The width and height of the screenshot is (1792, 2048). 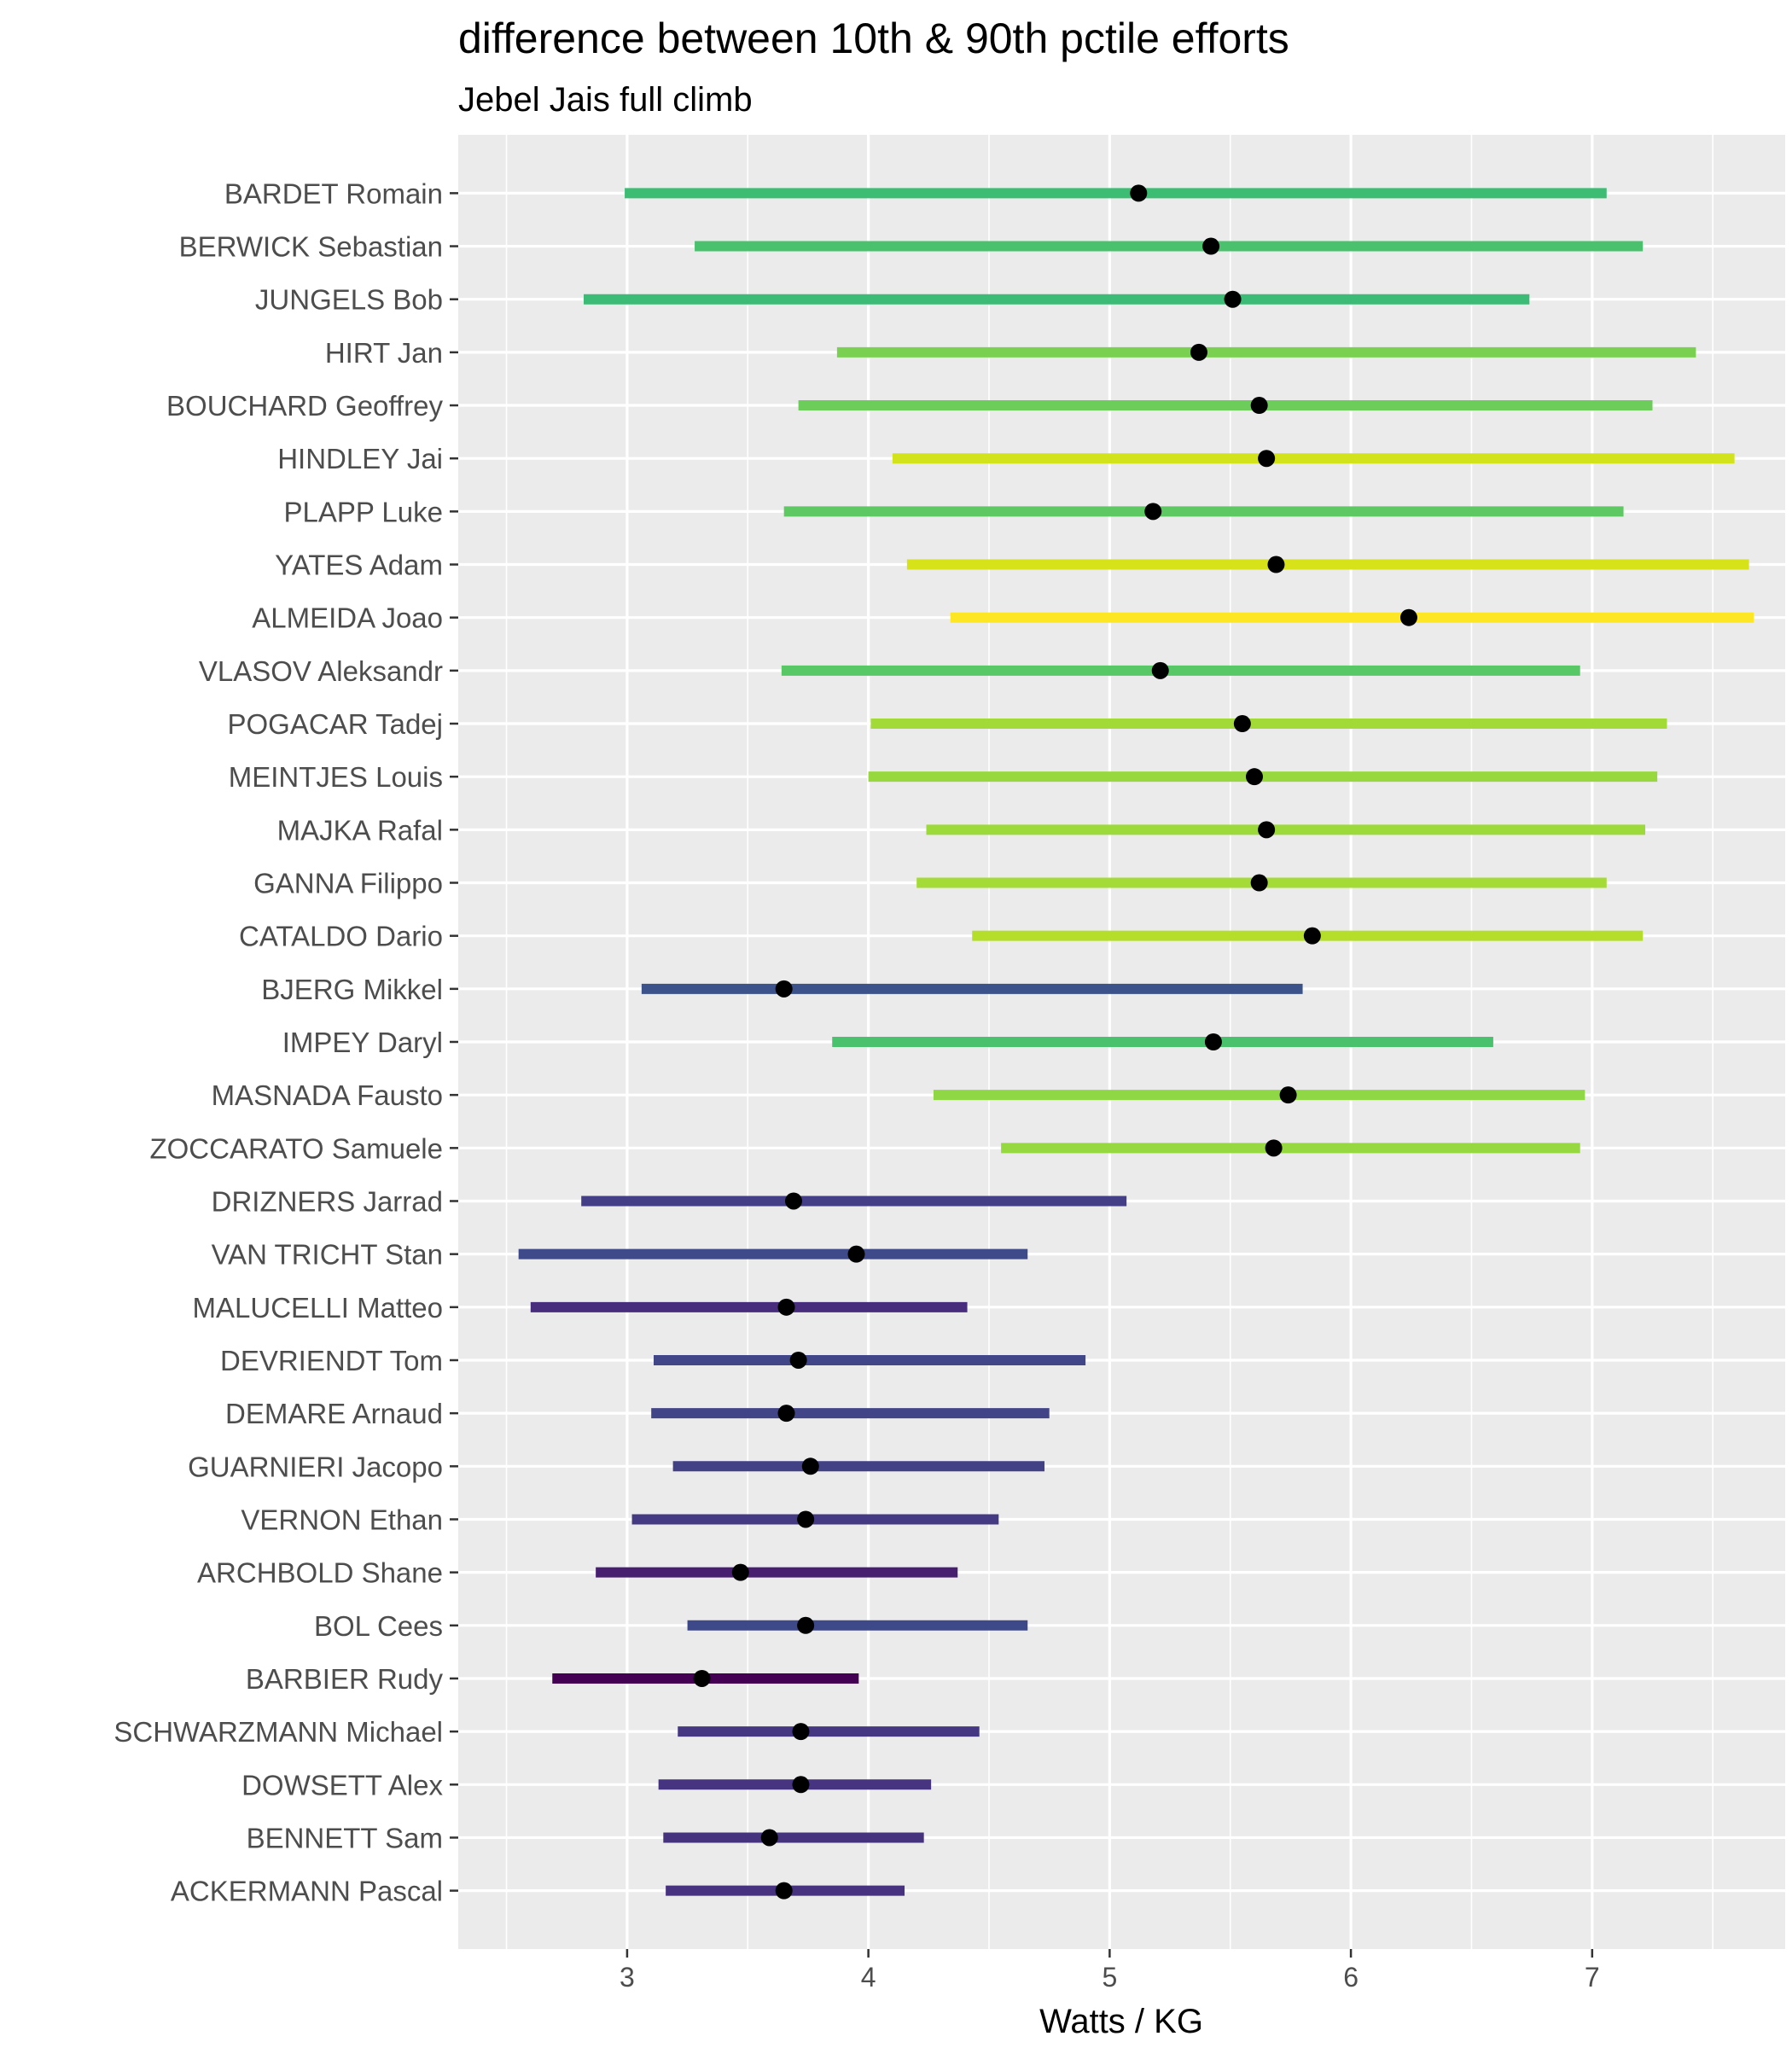 I want to click on rider-label: BARBIER Rudy, so click(x=345, y=1679).